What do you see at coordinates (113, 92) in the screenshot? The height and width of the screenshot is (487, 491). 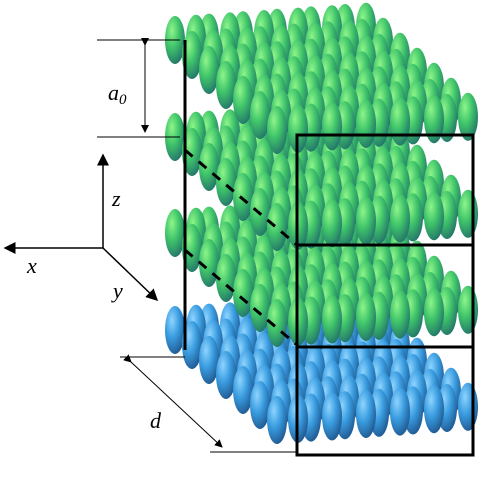 I see `spacing-symbol: a` at bounding box center [113, 92].